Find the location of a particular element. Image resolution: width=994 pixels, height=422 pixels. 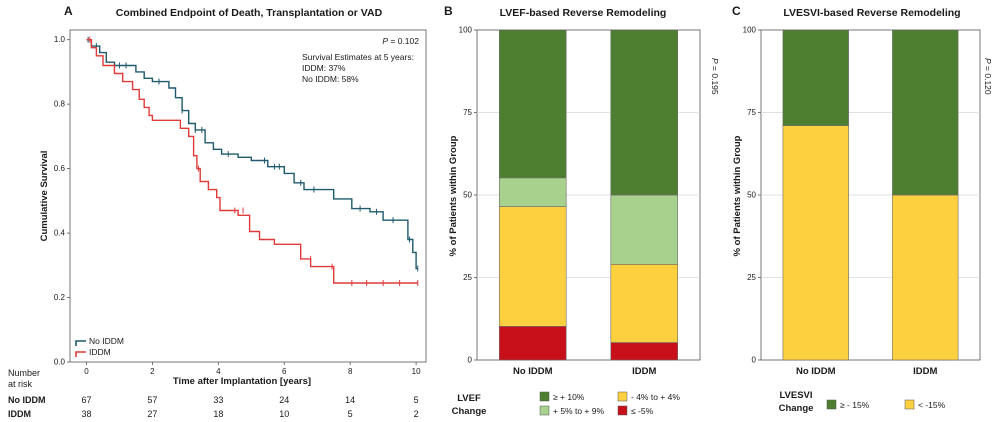

lvef-title: LVEF-based Reverse Remodeling is located at coordinates (583, 13).